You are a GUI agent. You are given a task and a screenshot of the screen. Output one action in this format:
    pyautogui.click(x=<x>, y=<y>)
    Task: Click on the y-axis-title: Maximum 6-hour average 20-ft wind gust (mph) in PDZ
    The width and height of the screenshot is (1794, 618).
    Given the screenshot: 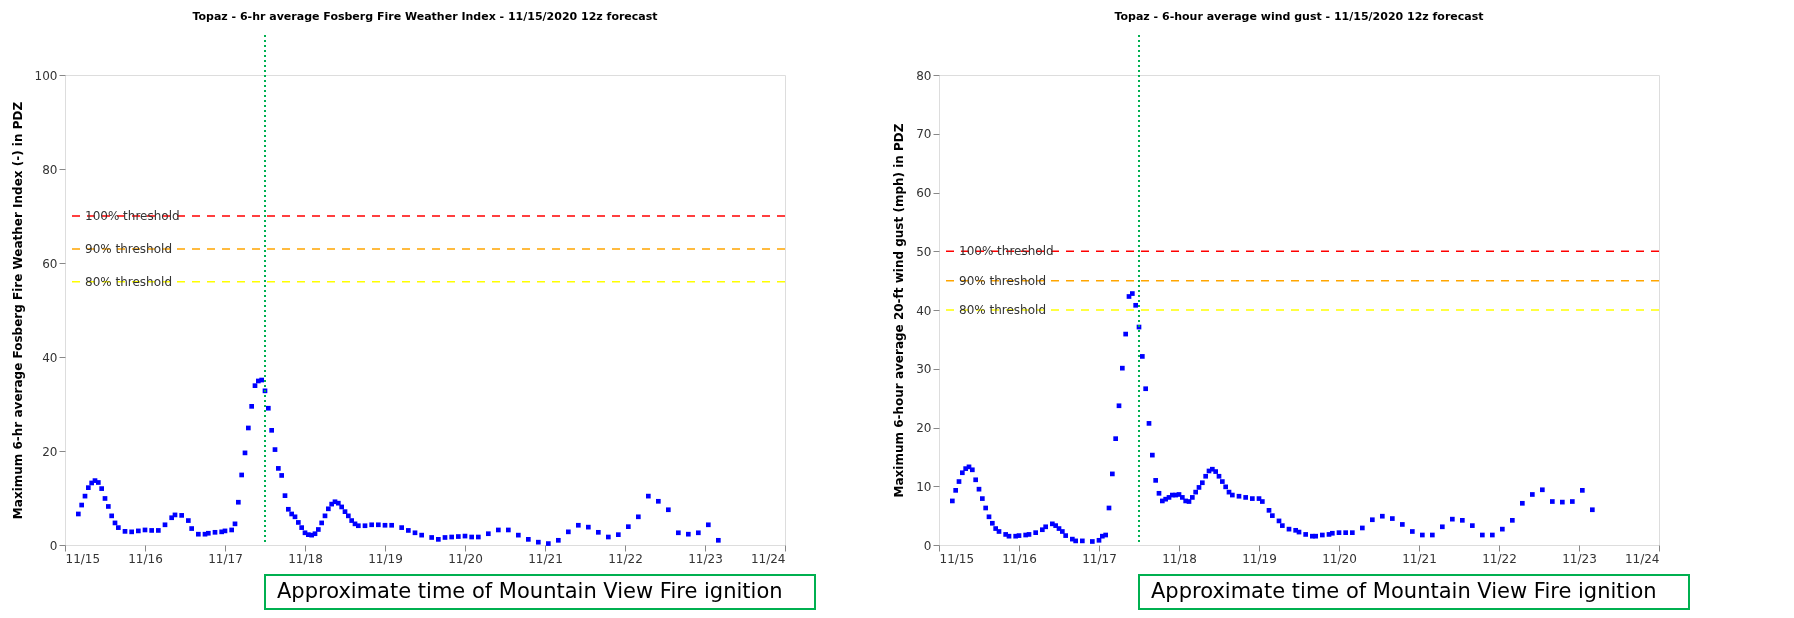 What is the action you would take?
    pyautogui.click(x=899, y=310)
    